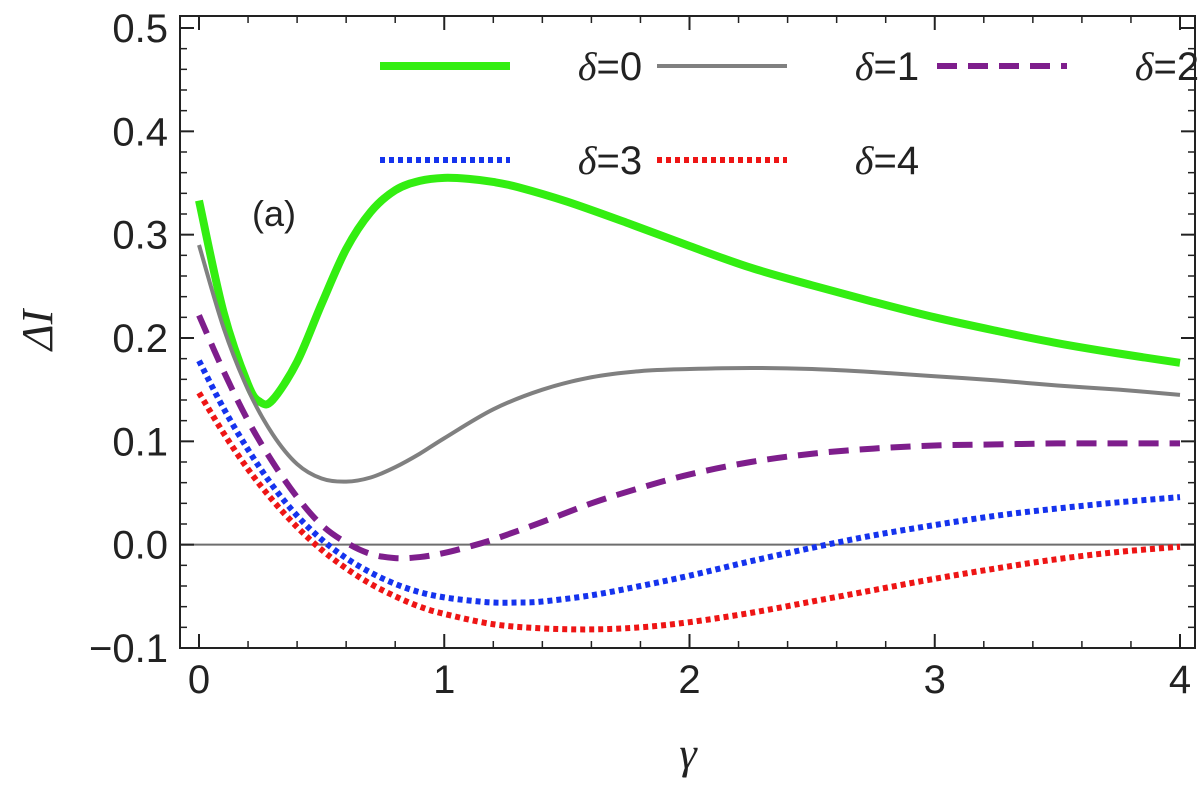 The height and width of the screenshot is (786, 1200). Describe the element at coordinates (140, 546) in the screenshot. I see `y-tick-label: 0.0` at that location.